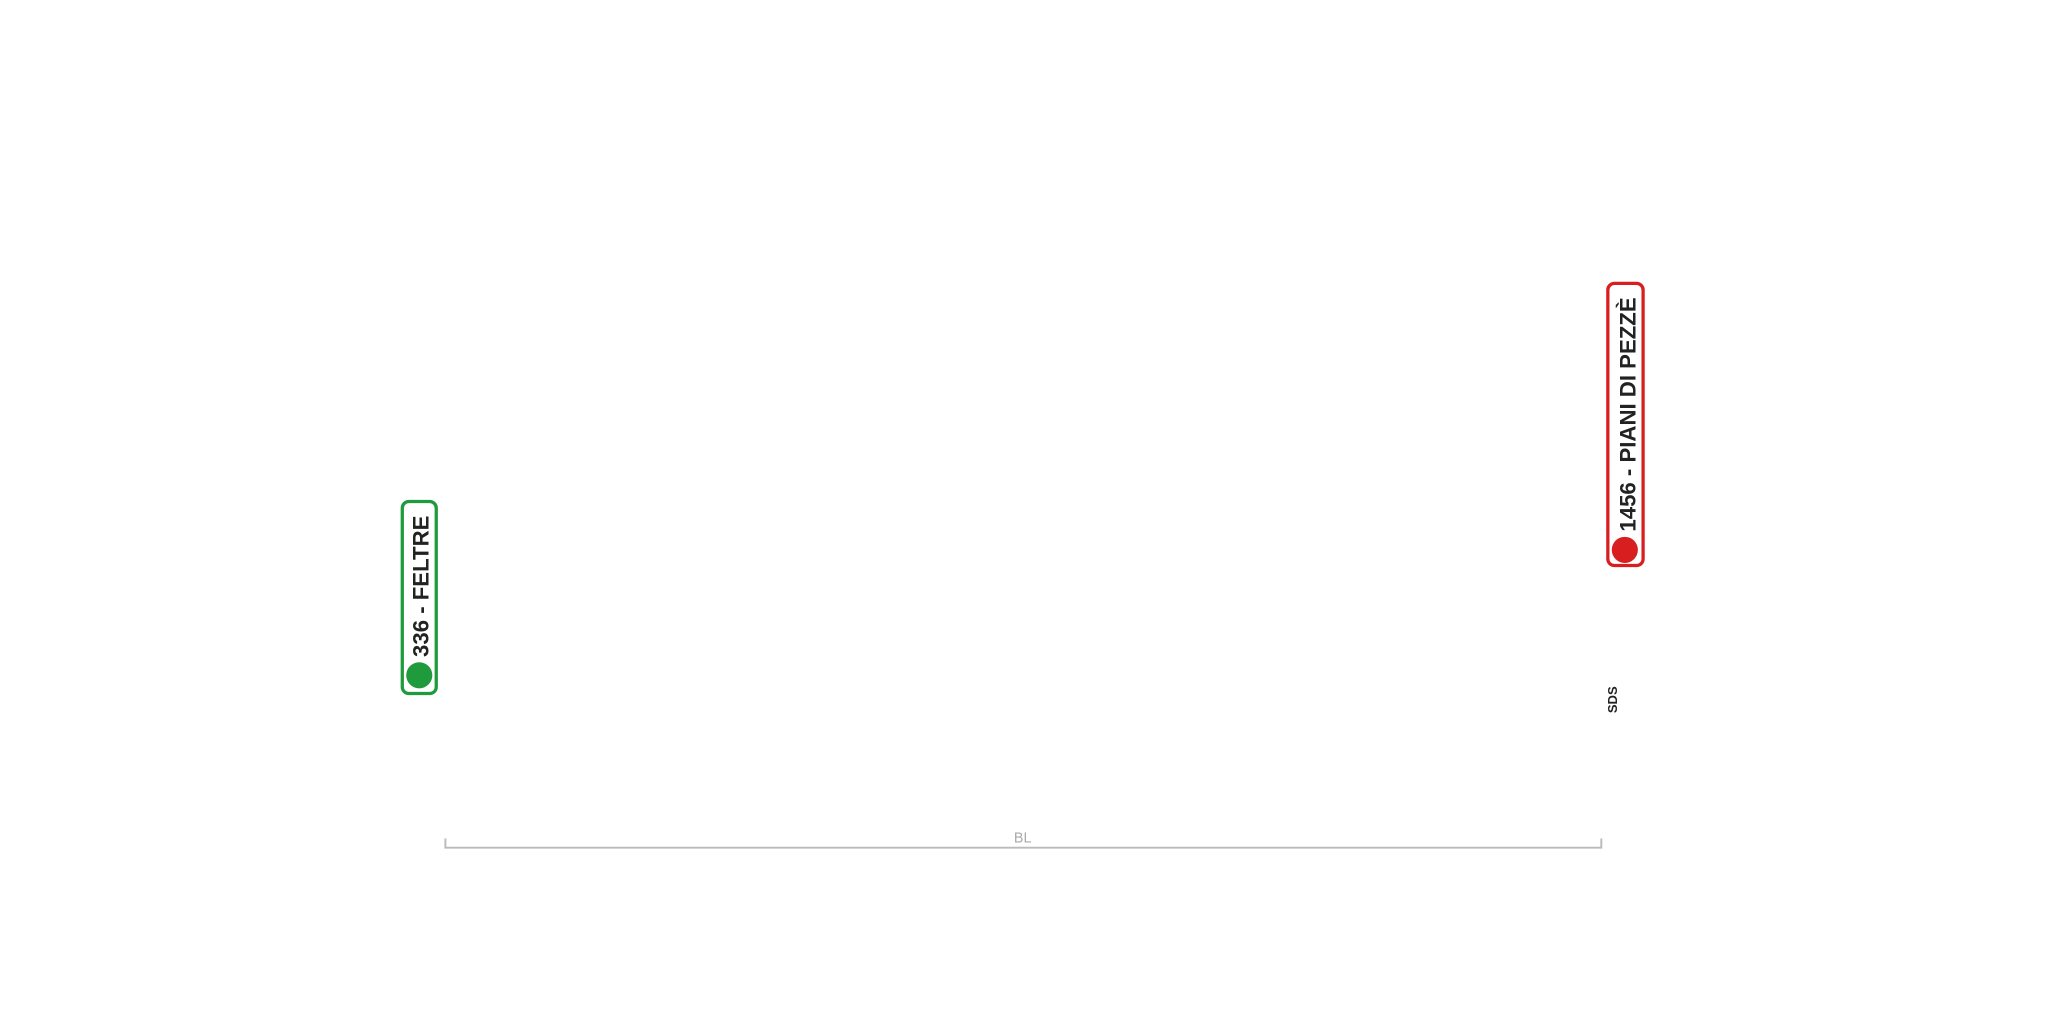 The width and height of the screenshot is (2048, 1024). I want to click on start-icon, so click(419, 675).